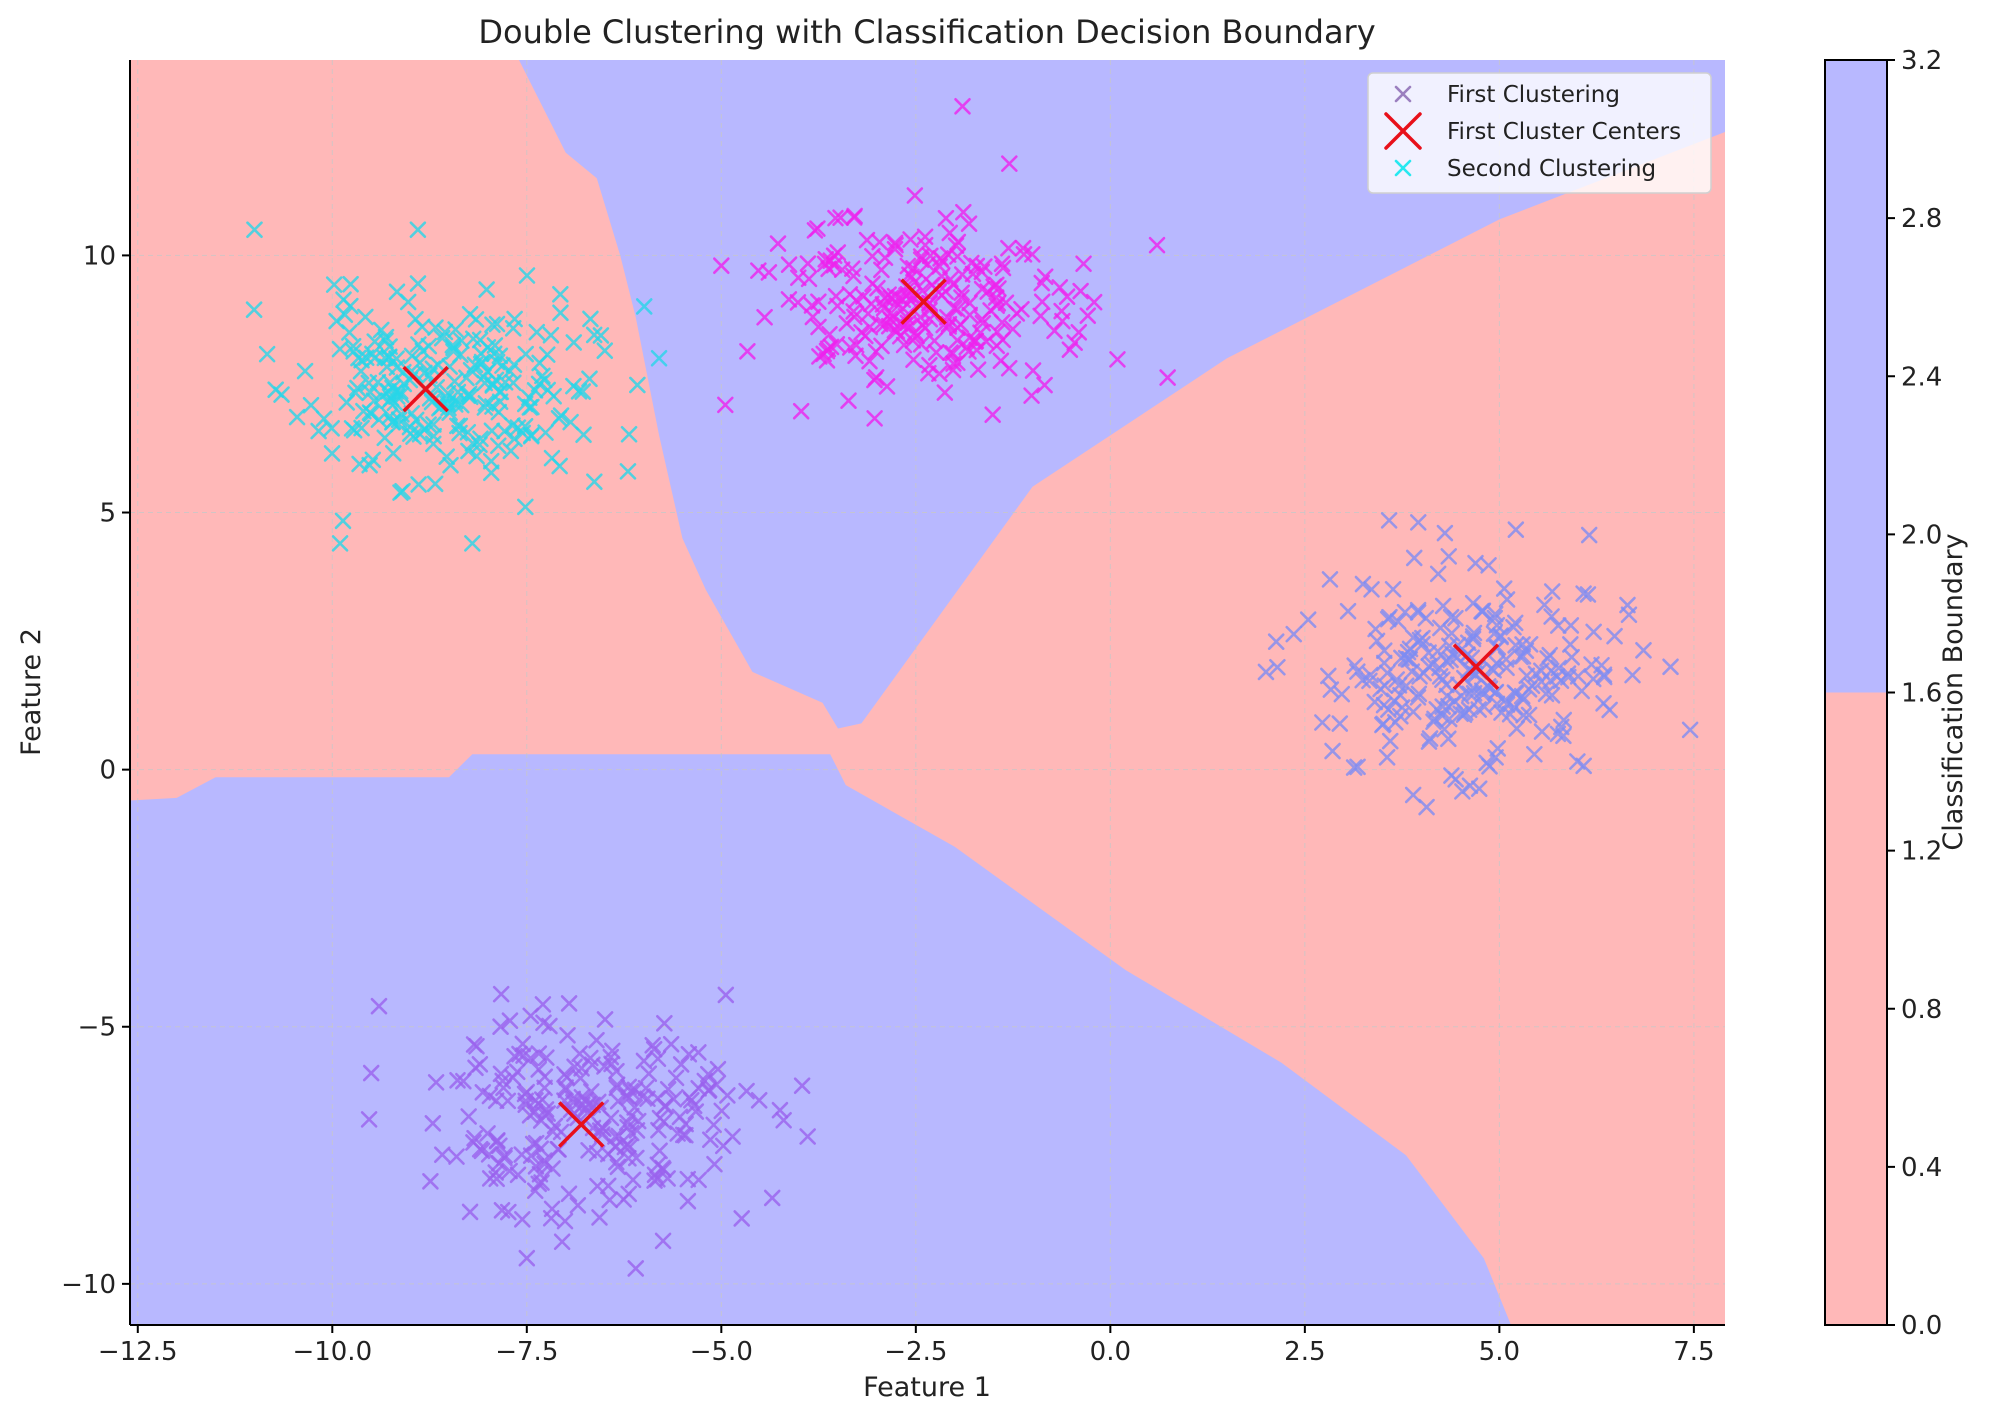  Describe the element at coordinates (1403, 131) in the screenshot. I see `legend-marker` at that location.